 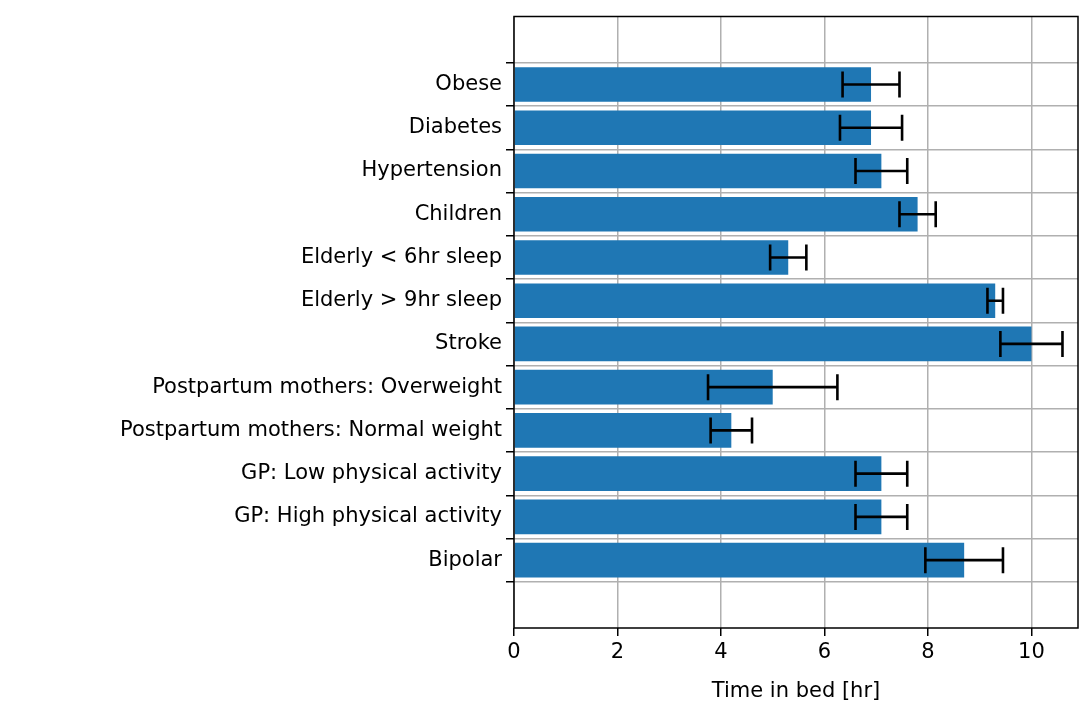 I want to click on x-tick-label: 2, so click(x=617, y=651).